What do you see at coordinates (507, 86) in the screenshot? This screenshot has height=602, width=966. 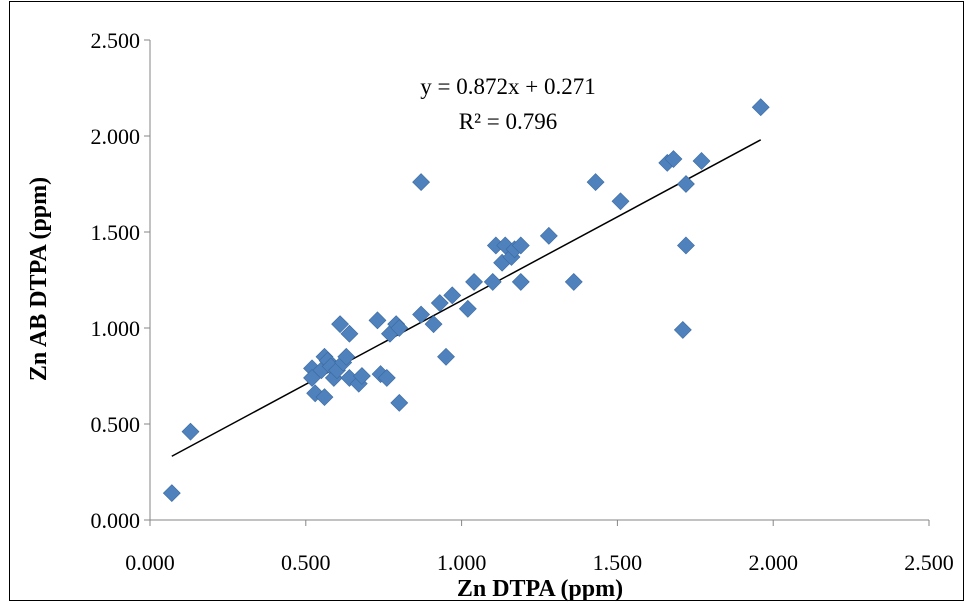 I see `trendline-equation: y = 0.872x + 0.271` at bounding box center [507, 86].